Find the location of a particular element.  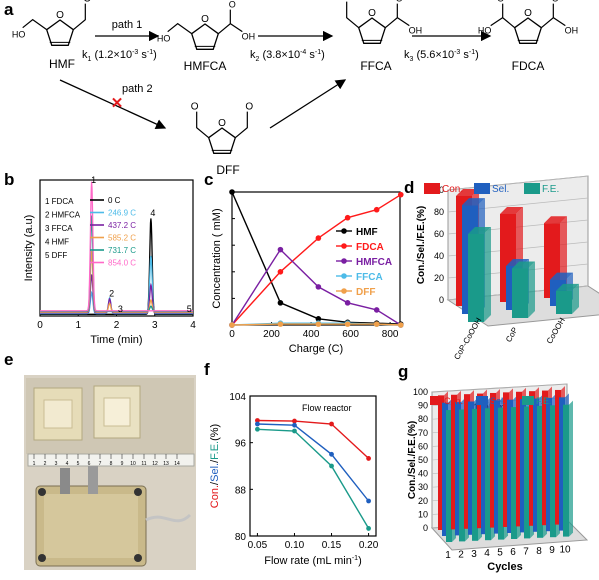

chart-f-frame is located at coordinates (313, 466).